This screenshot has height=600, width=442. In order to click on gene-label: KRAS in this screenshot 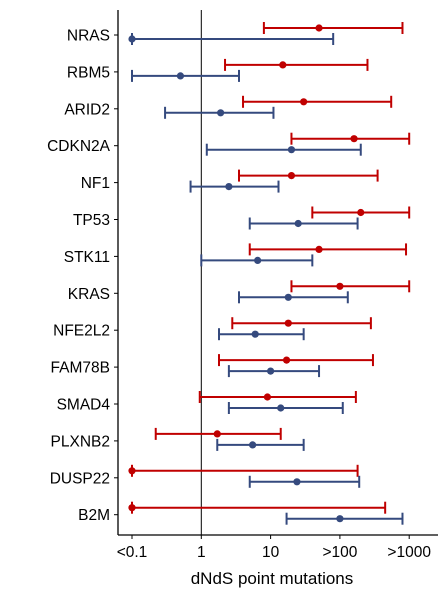, I will do `click(89, 294)`.